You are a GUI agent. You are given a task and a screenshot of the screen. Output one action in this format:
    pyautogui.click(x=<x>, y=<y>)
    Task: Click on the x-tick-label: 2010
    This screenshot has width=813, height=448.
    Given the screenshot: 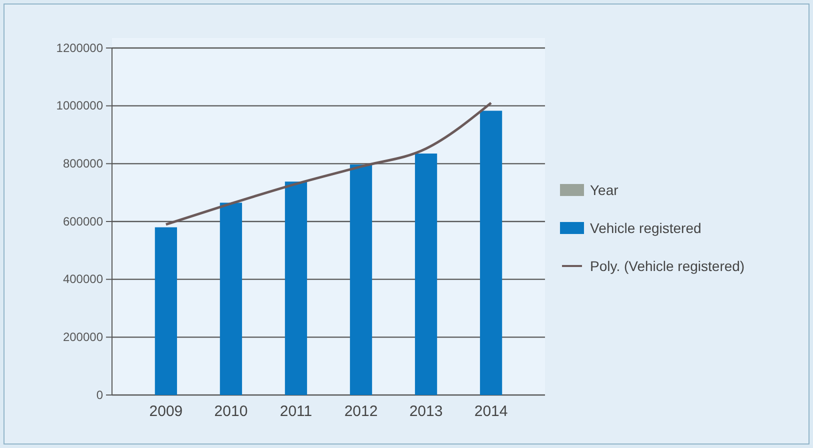 What is the action you would take?
    pyautogui.click(x=231, y=411)
    